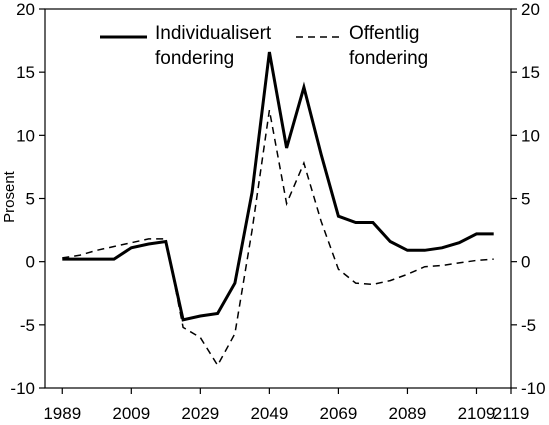 The height and width of the screenshot is (425, 549). What do you see at coordinates (22, 388) in the screenshot?
I see `y-tick-label-left: -10` at bounding box center [22, 388].